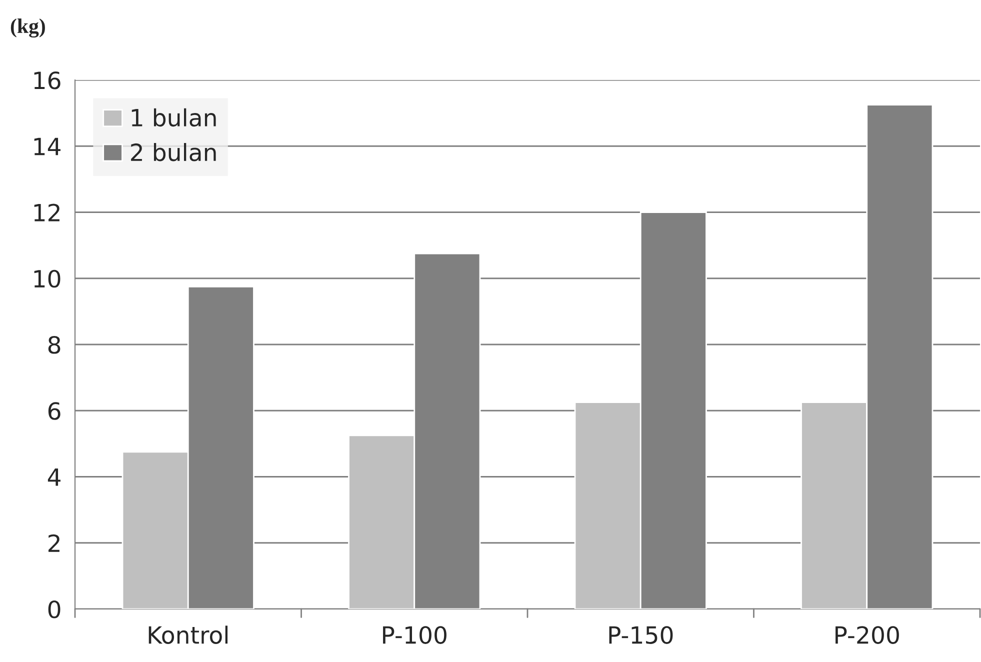 The image size is (981, 662). Describe the element at coordinates (54, 411) in the screenshot. I see `y-tick-label: 6` at that location.